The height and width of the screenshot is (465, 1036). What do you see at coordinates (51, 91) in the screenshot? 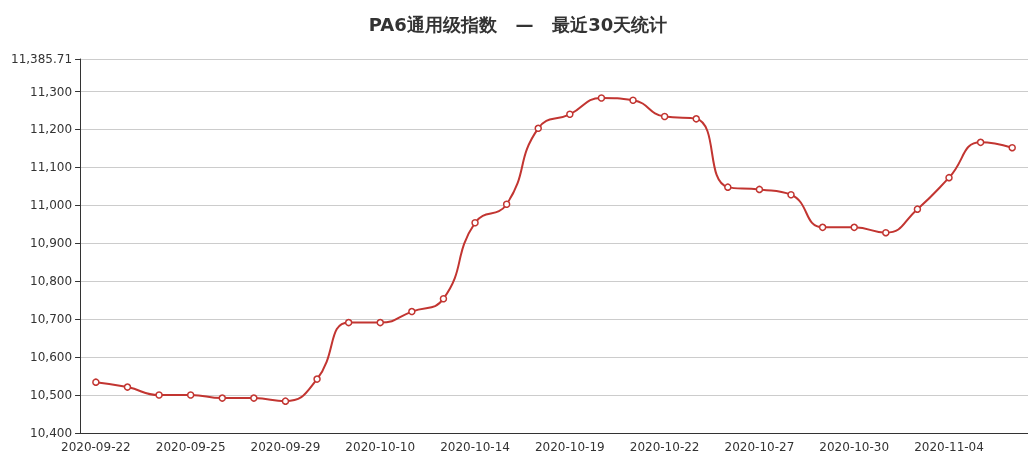
I see `y-tick-label: 11,300` at bounding box center [51, 91].